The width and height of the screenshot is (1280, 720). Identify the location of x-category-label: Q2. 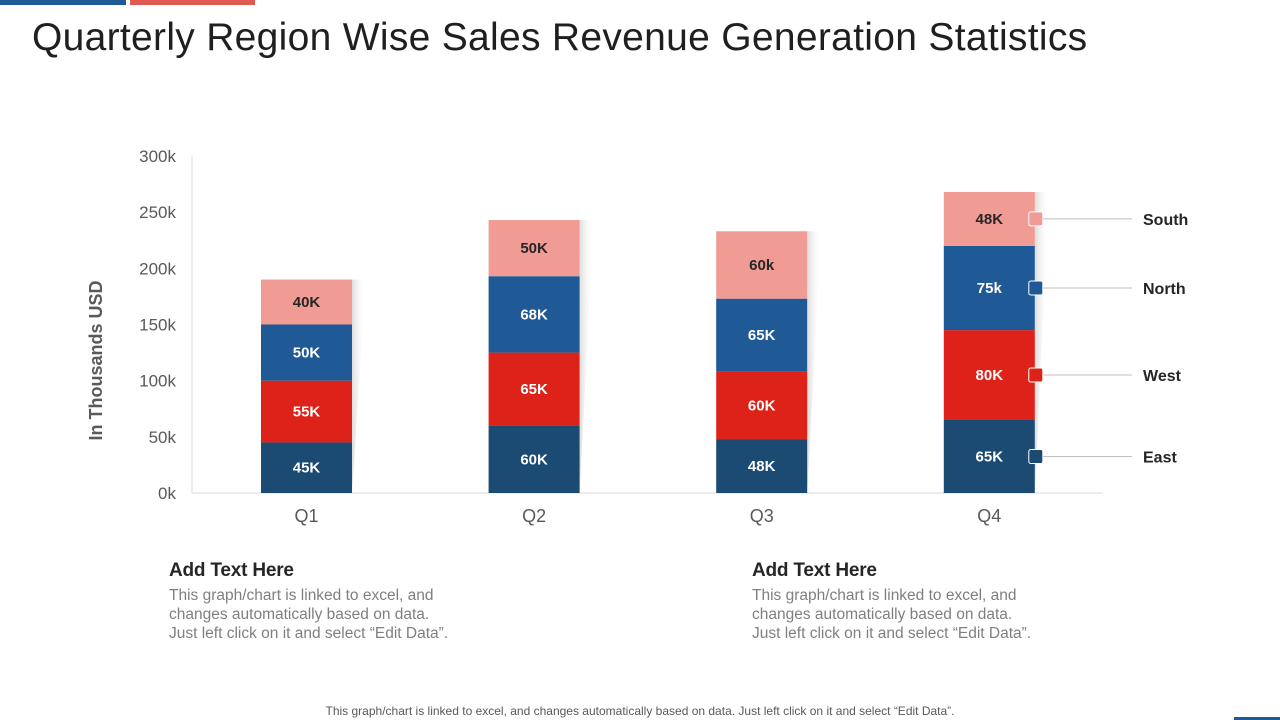
(534, 516).